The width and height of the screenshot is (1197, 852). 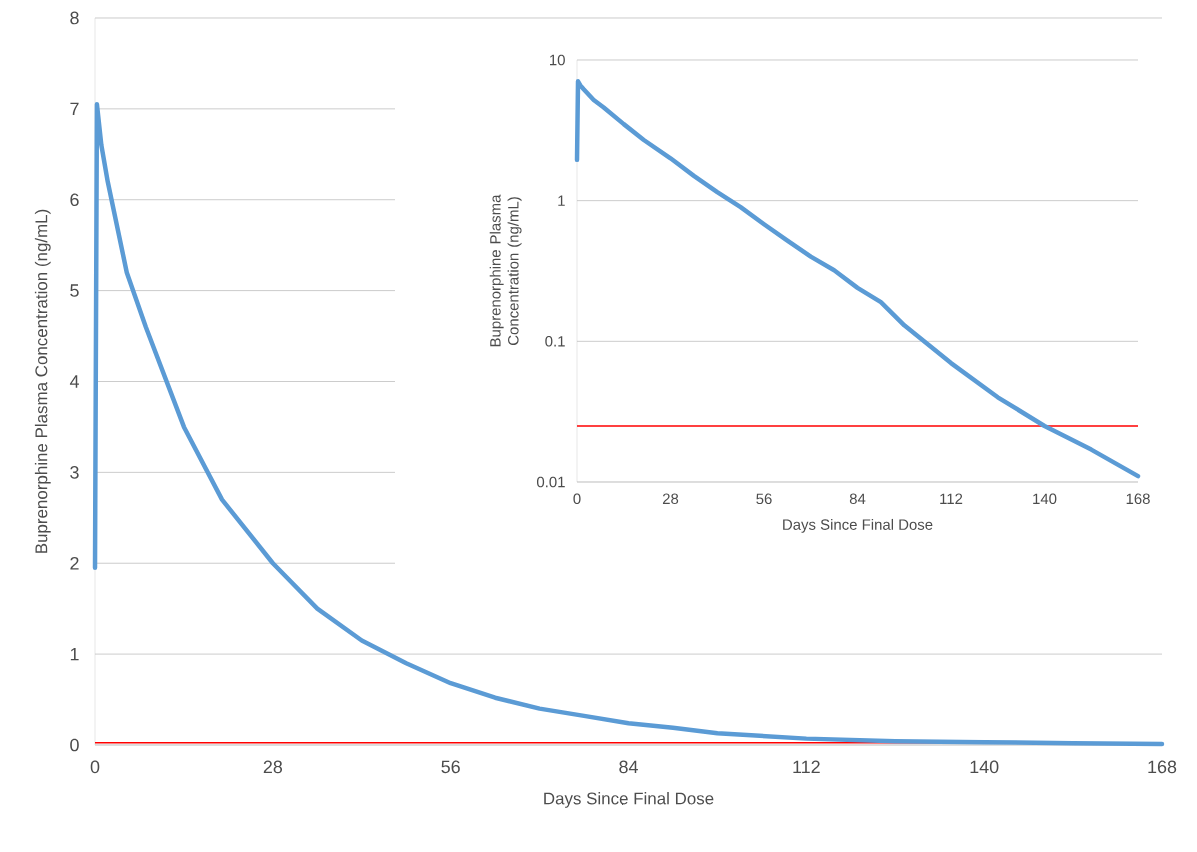 I want to click on y-tick-label: 2, so click(x=74, y=563).